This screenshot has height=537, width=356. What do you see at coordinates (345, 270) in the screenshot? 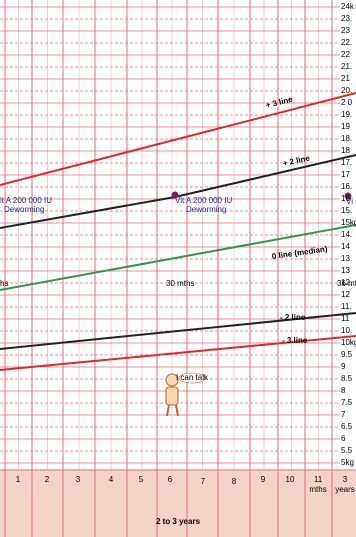
I see `y-tick-label: 13` at bounding box center [345, 270].